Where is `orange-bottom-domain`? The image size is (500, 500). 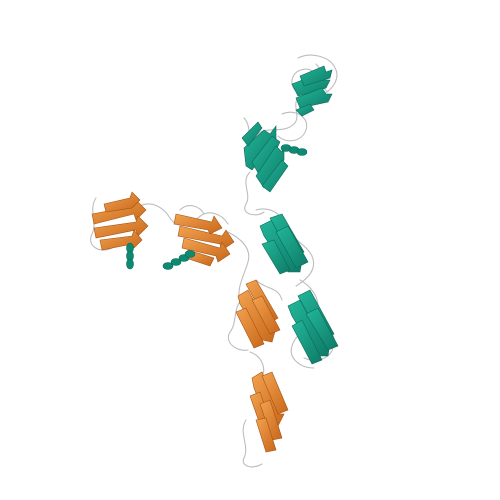
orange-bottom-domain is located at coordinates (269, 412).